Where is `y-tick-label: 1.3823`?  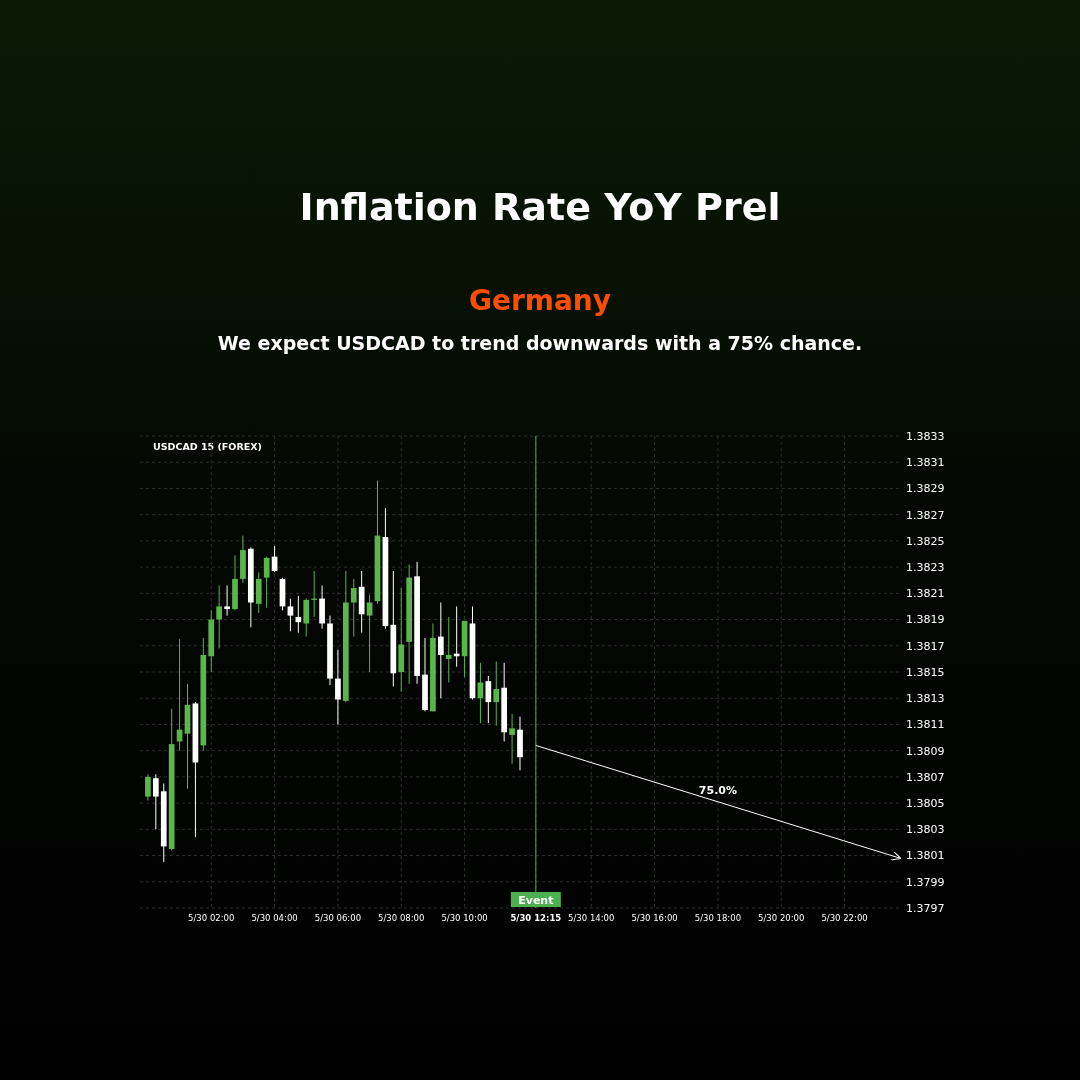
y-tick-label: 1.3823 is located at coordinates (925, 567).